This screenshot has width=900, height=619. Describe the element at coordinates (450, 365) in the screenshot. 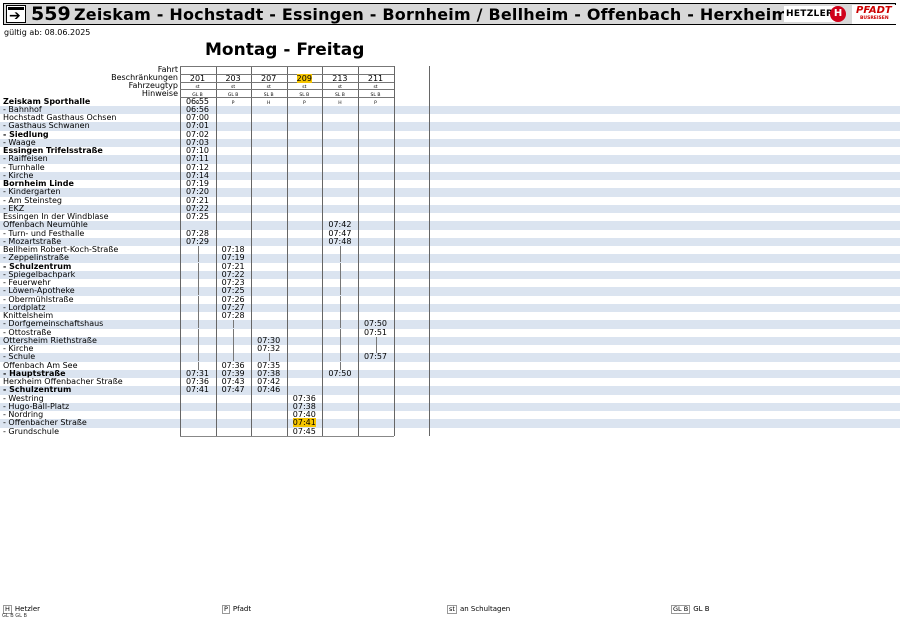

I see `stop-row: Offenbach Am See 07:36 07:35` at that location.